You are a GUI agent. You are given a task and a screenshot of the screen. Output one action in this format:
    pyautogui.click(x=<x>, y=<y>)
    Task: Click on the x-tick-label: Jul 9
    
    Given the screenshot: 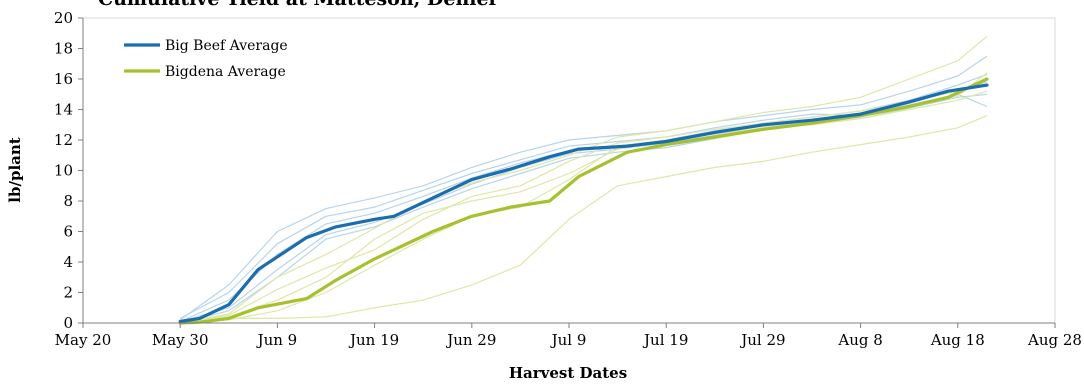 What is the action you would take?
    pyautogui.click(x=568, y=340)
    